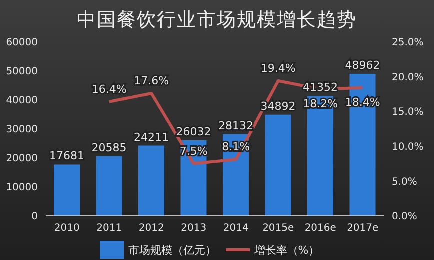  Describe the element at coordinates (320, 87) in the screenshot. I see `data-label: 41352` at that location.